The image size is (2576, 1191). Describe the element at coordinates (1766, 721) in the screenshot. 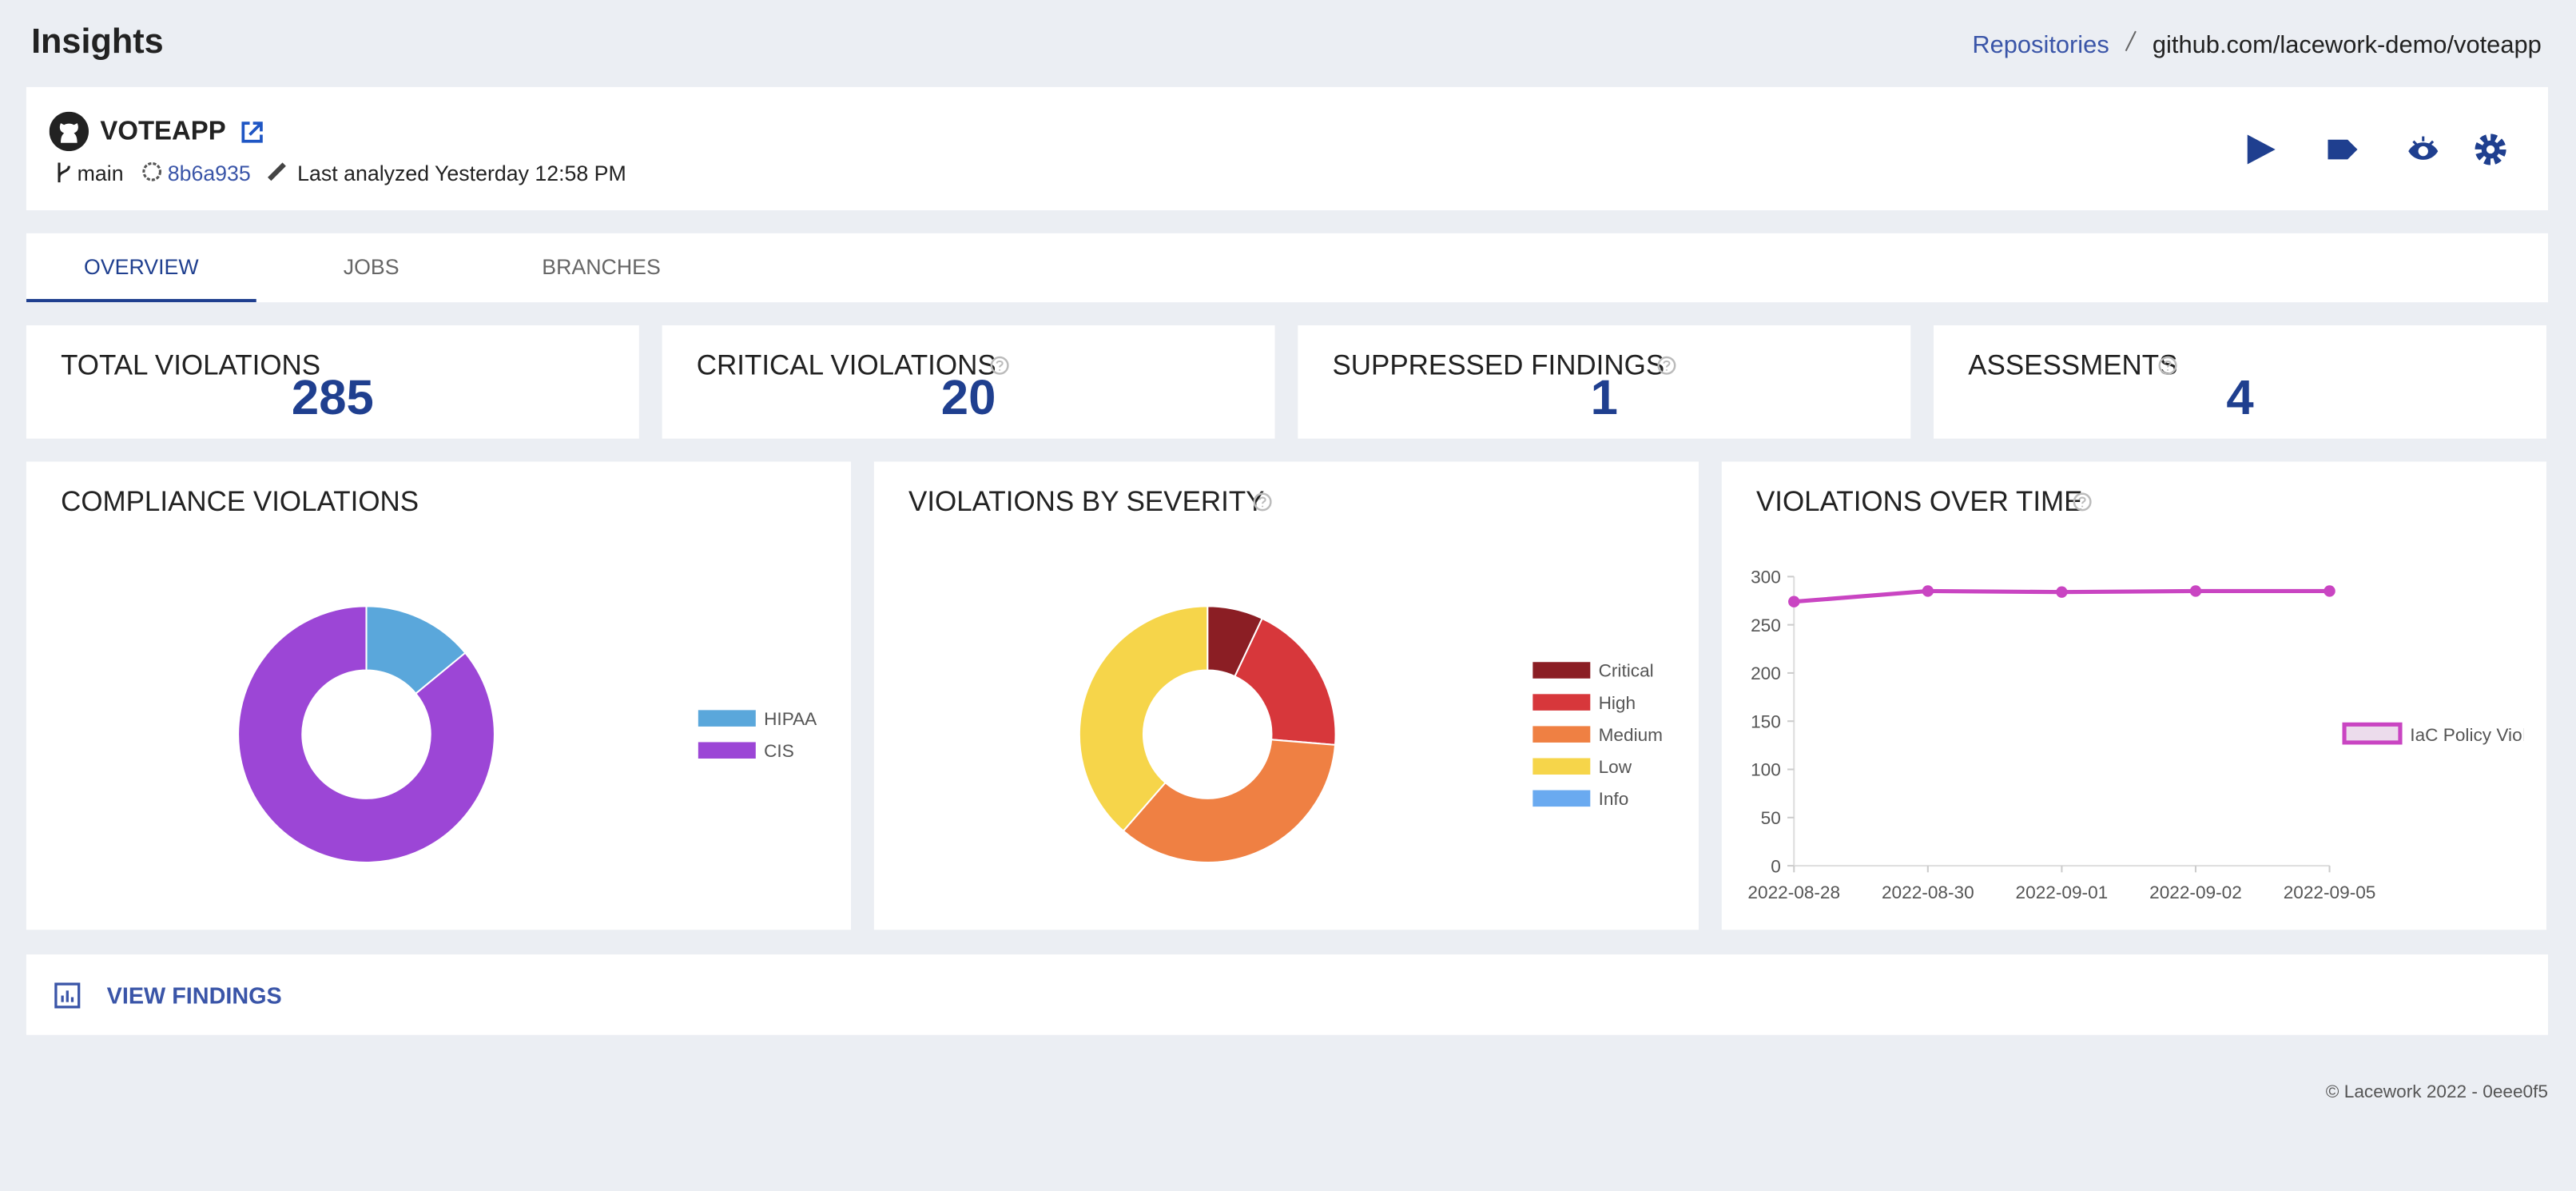

I see `y-tick-label: 150` at that location.